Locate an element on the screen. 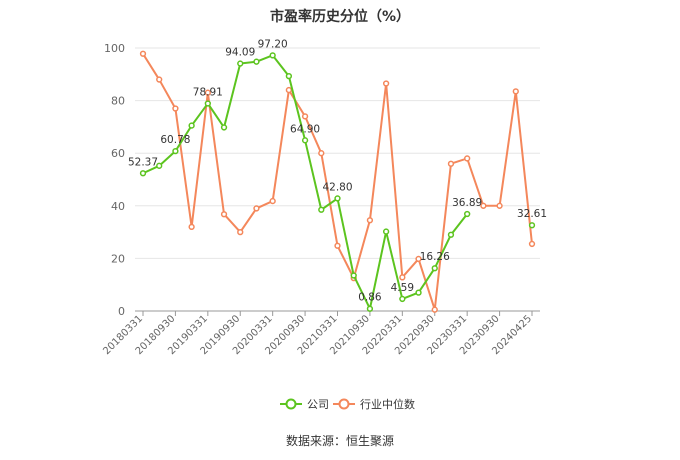 The width and height of the screenshot is (680, 460). source-note: 数据来源：恒生聚源 is located at coordinates (339, 441).